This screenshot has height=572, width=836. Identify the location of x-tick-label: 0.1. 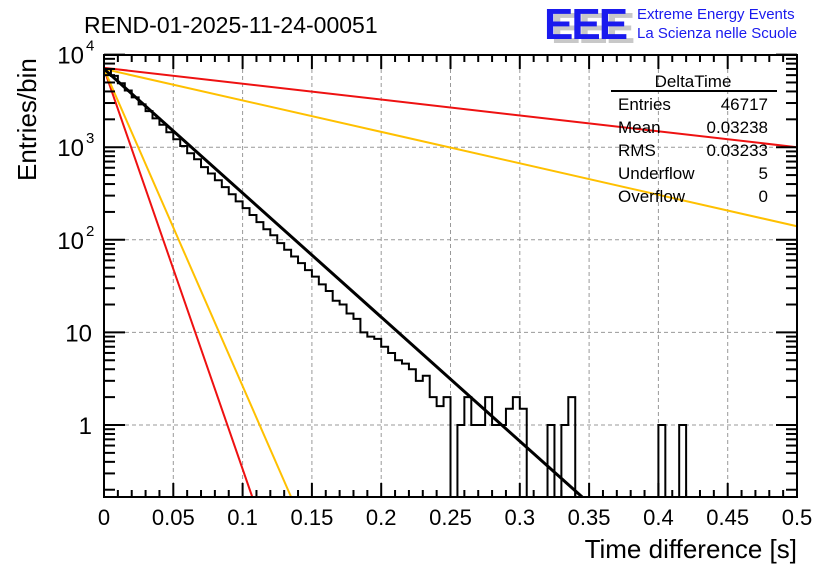
(242, 517).